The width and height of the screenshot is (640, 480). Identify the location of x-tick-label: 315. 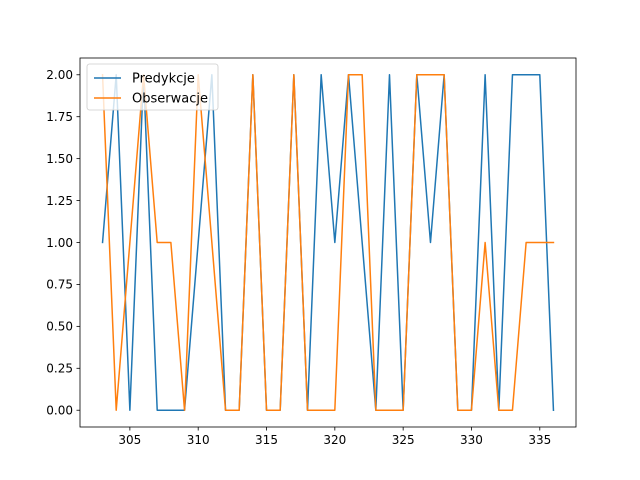
(266, 440).